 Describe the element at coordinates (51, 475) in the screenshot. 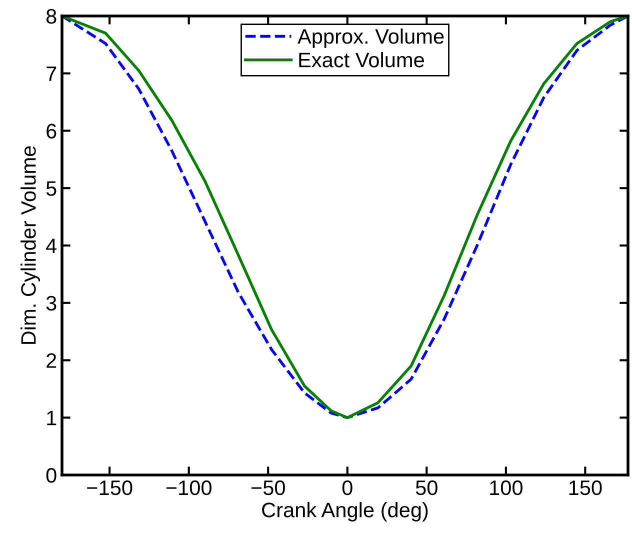

I see `y-tick-label: 0` at that location.